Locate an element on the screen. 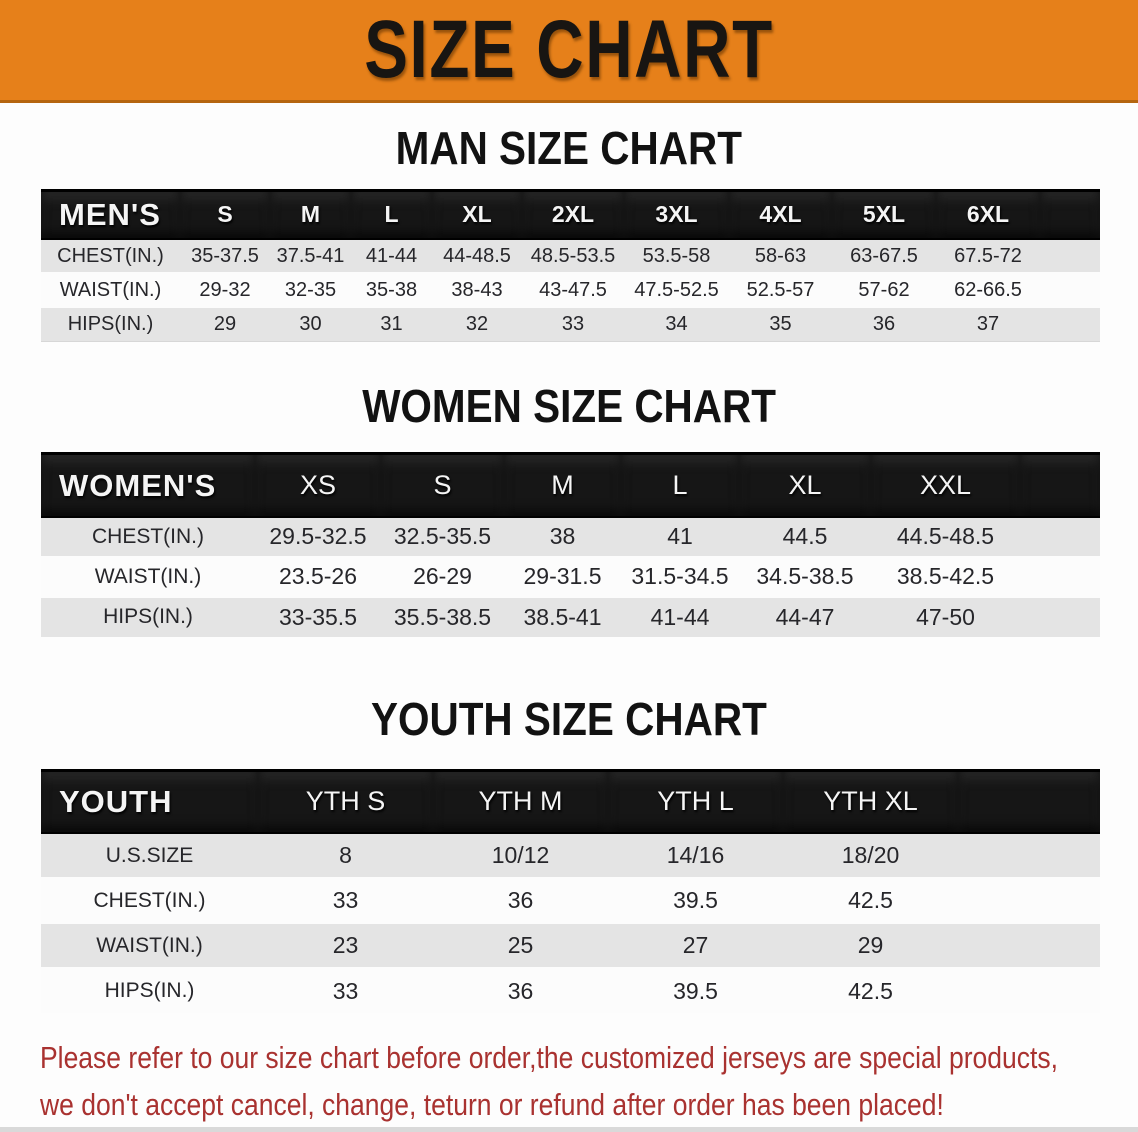 The height and width of the screenshot is (1132, 1138). table-cell: 42.5 is located at coordinates (870, 990).